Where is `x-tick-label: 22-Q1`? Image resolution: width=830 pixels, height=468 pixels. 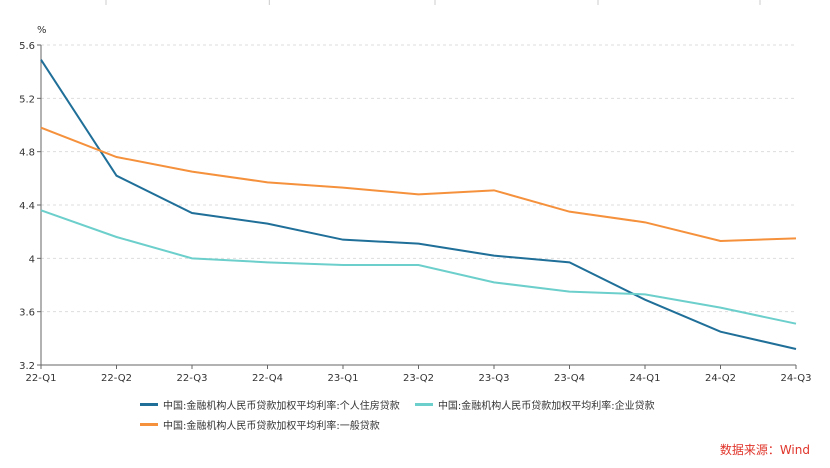
x-tick-label: 22-Q1 is located at coordinates (41, 378).